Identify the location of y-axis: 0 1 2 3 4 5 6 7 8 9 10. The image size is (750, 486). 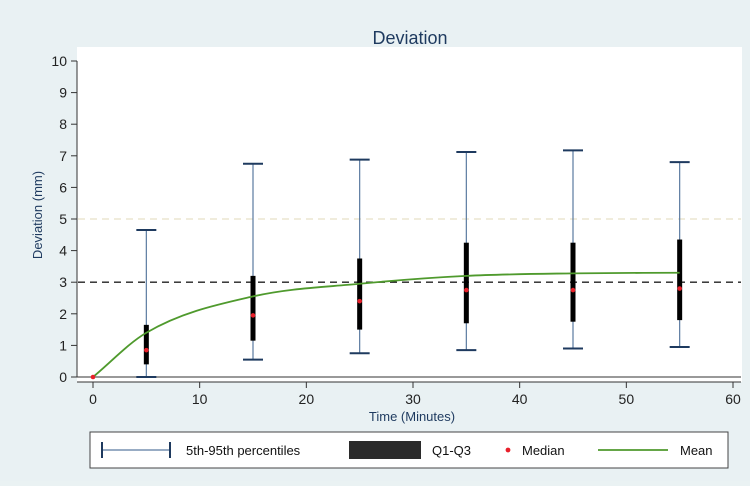
(64, 219).